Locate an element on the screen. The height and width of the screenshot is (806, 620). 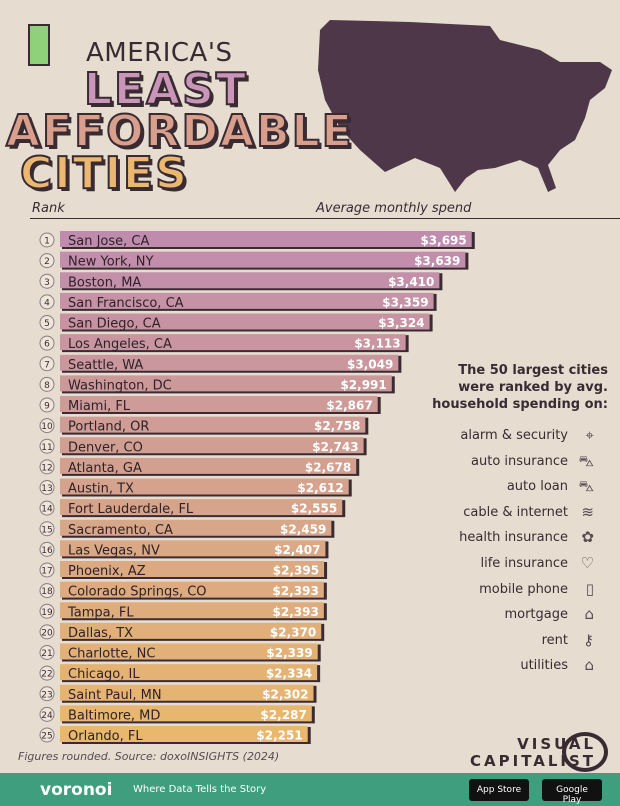
value-label: $2,612 is located at coordinates (320, 488).